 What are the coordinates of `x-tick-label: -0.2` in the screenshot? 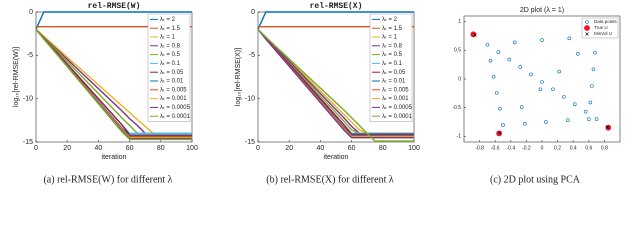 It's located at (526, 148).